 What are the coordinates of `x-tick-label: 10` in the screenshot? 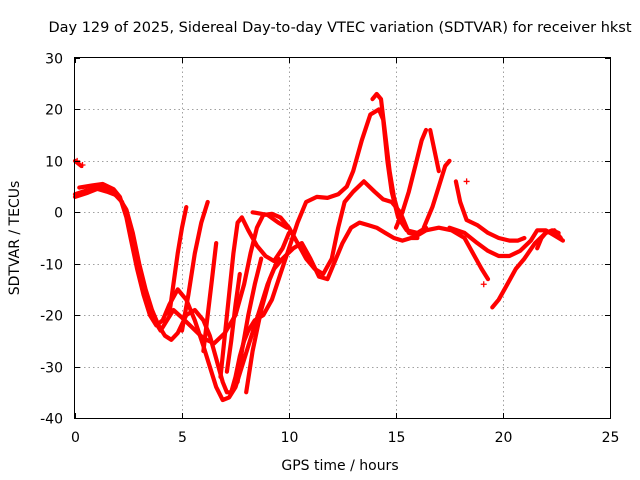 It's located at (290, 438).